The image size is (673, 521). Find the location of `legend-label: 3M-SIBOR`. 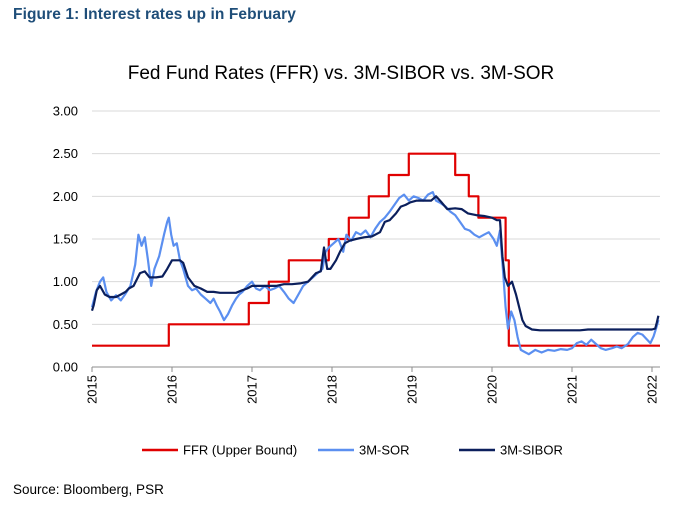

legend-label: 3M-SIBOR is located at coordinates (531, 450).